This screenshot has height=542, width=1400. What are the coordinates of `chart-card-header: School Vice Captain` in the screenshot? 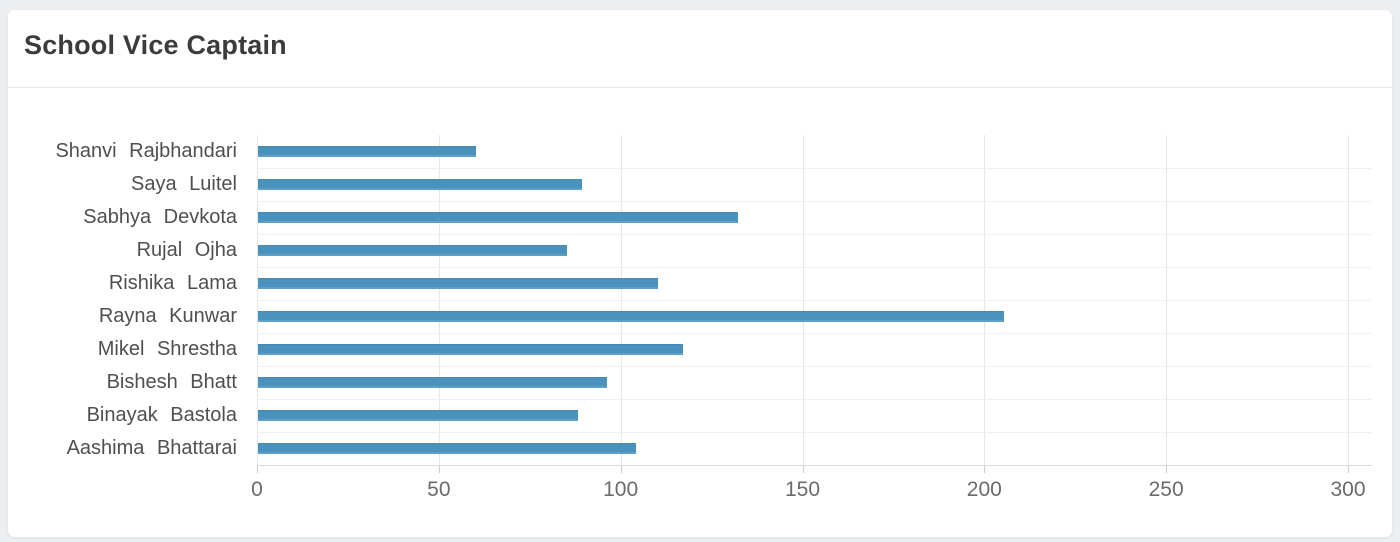 It's located at (700, 49).